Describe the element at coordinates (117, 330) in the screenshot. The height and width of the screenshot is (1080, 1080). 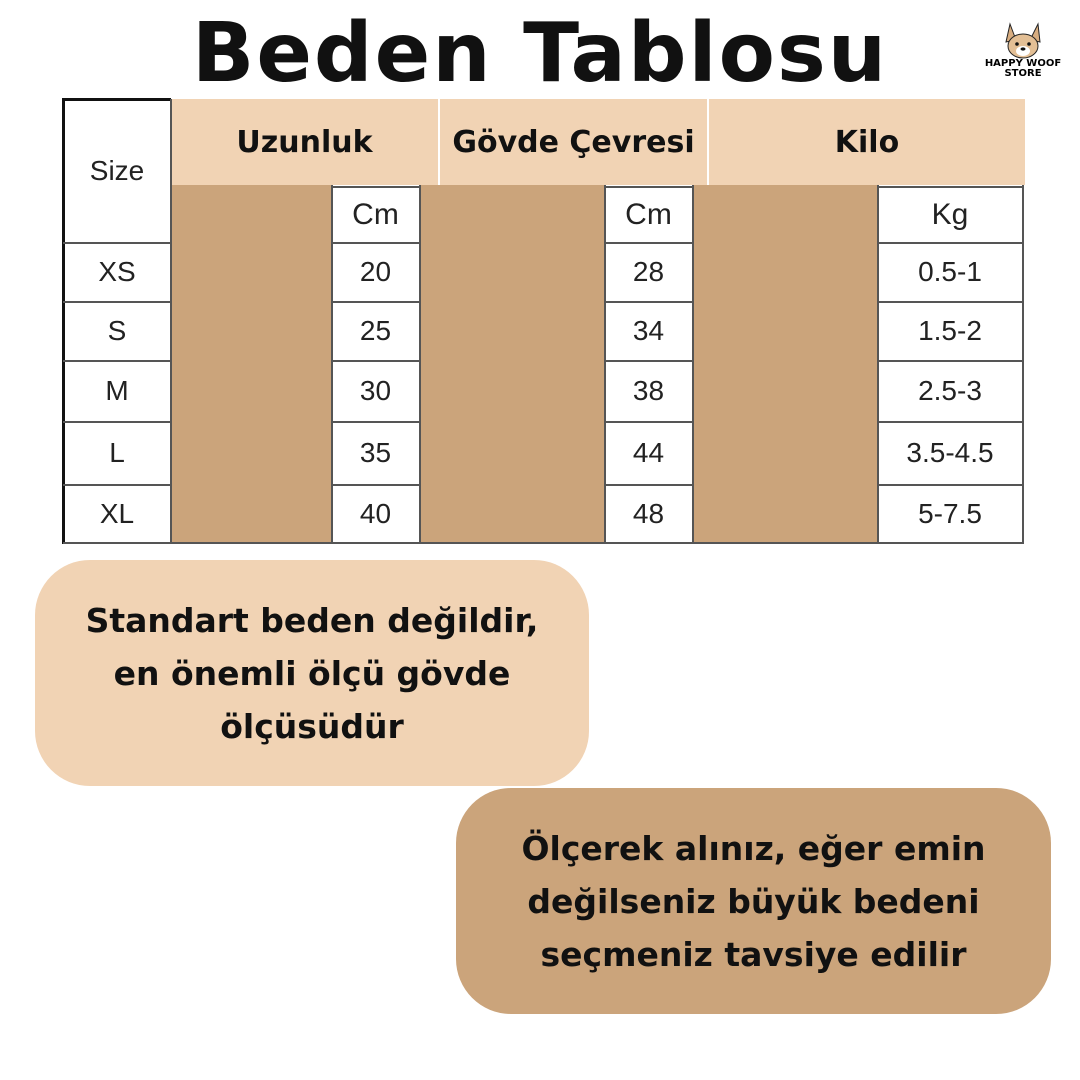
I see `size-cell: S` at that location.